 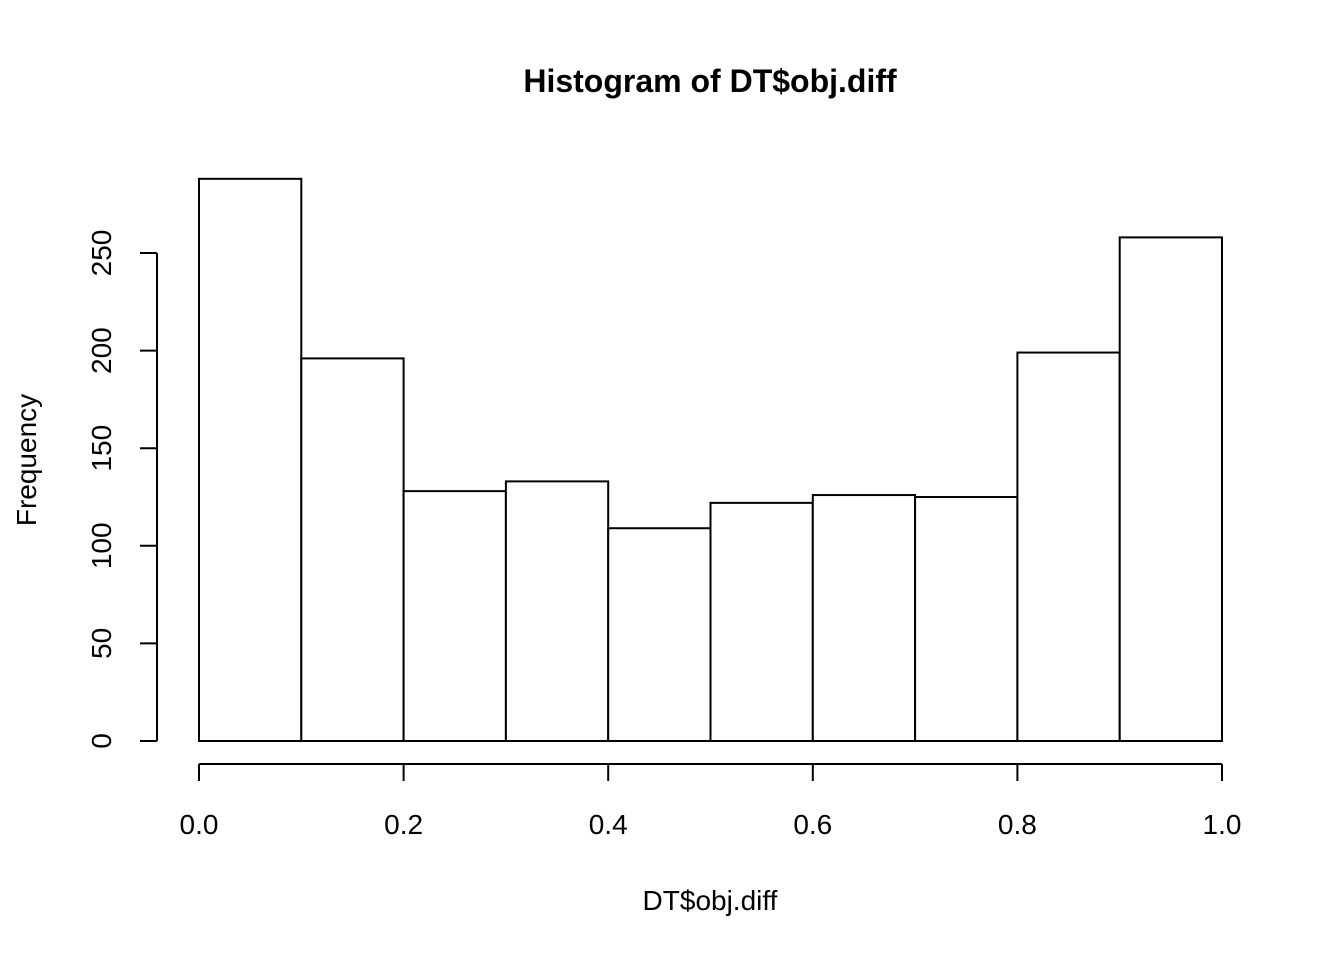 What do you see at coordinates (711, 801) in the screenshot?
I see `x-axis: 0.0 0.2 0.4 0.6 0.8 1.0` at bounding box center [711, 801].